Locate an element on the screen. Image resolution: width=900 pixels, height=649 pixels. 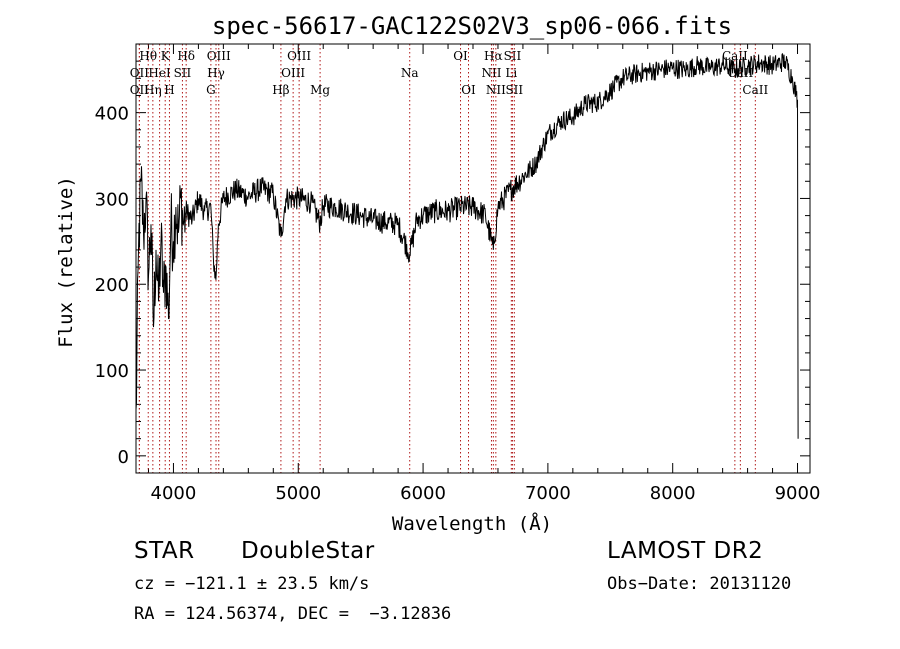
emission-line-label: Hα is located at coordinates (493, 56).